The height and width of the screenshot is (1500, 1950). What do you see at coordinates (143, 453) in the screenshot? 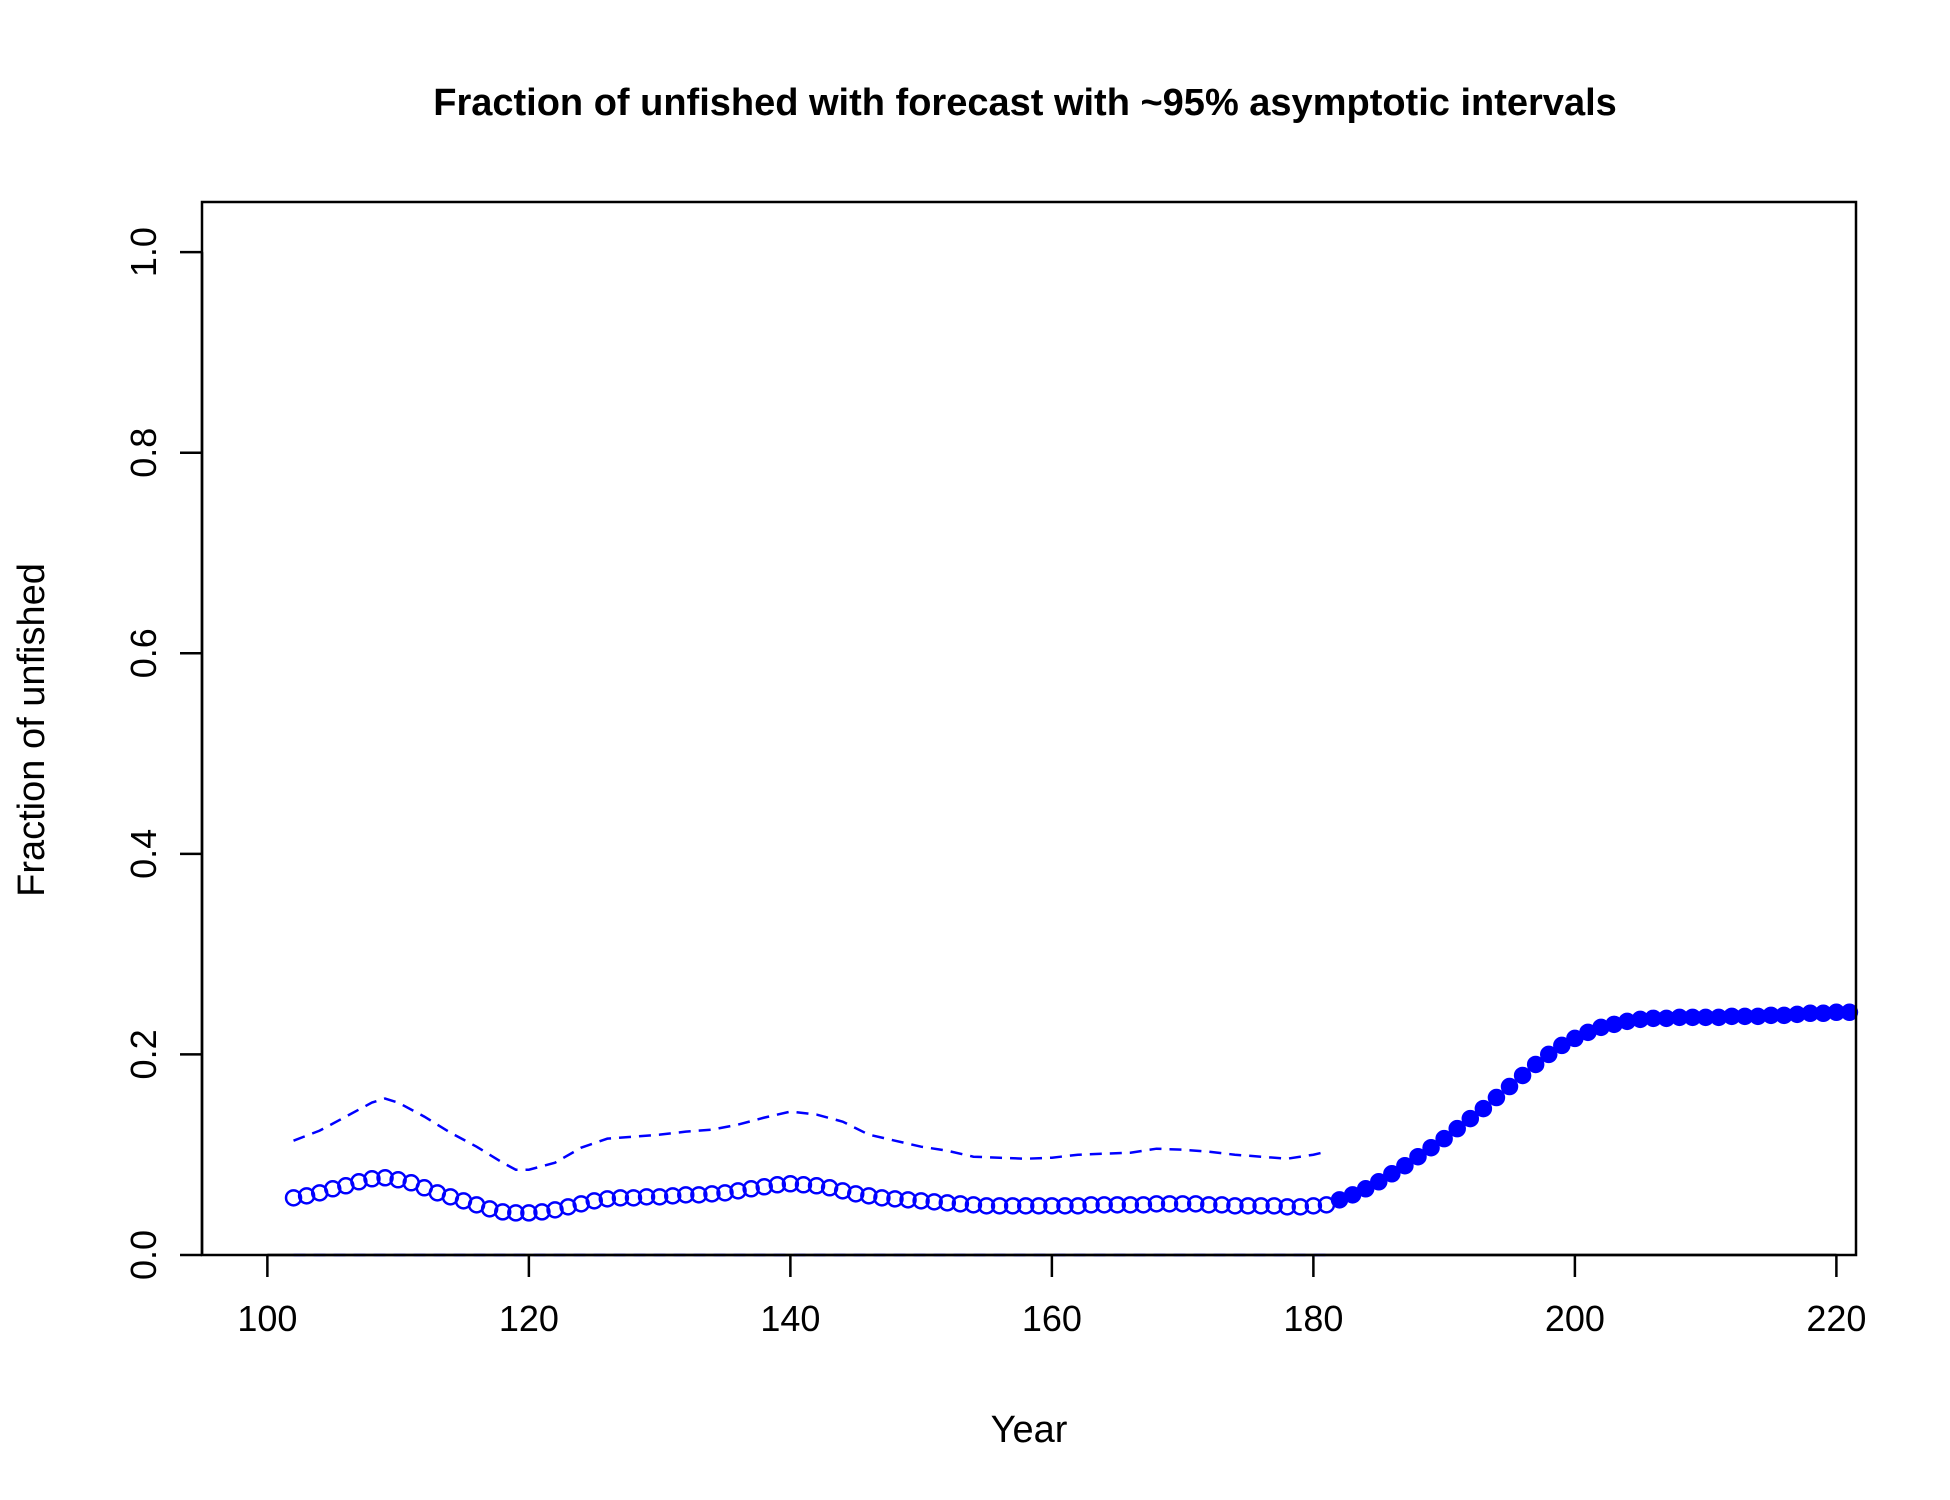
I see `y-tick-label: 0.8` at bounding box center [143, 453].